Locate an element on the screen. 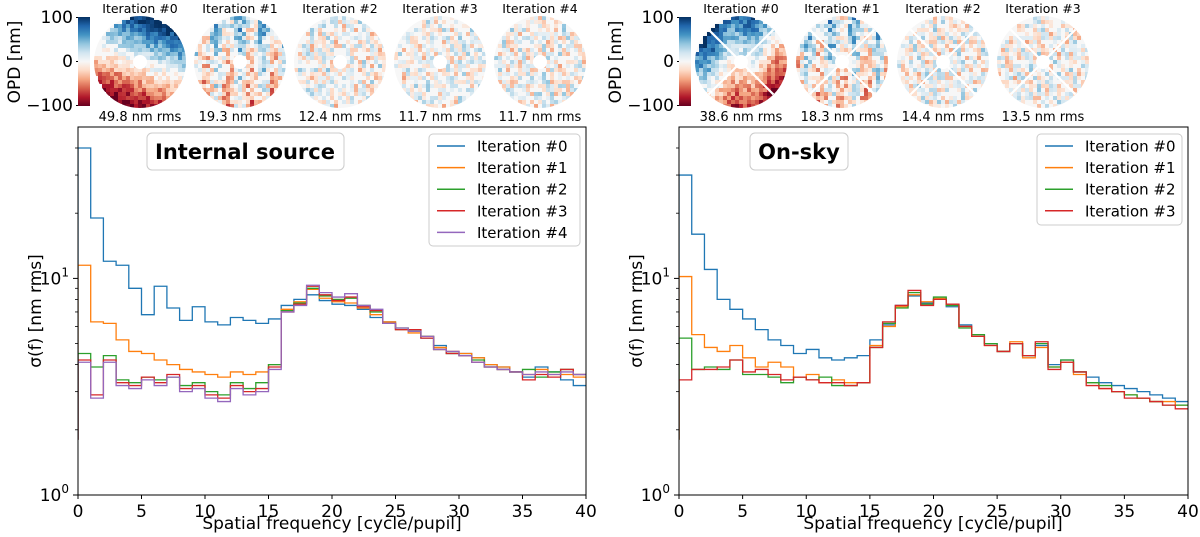  panel-title: Internal source is located at coordinates (245, 152).